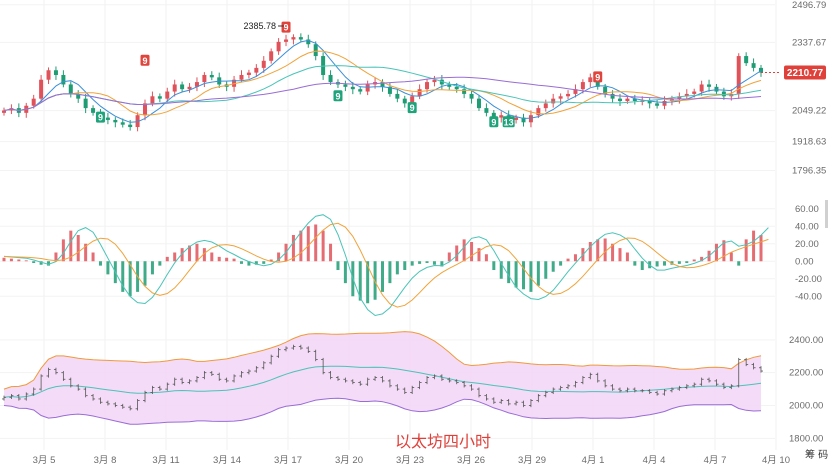  What do you see at coordinates (443, 441) in the screenshot?
I see `chart-caption: 以太坊四小时` at bounding box center [443, 441].